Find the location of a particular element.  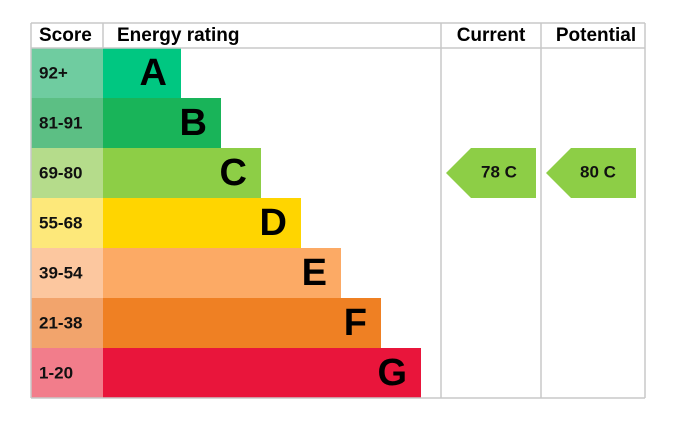

score-range: 39-54 is located at coordinates (61, 272).